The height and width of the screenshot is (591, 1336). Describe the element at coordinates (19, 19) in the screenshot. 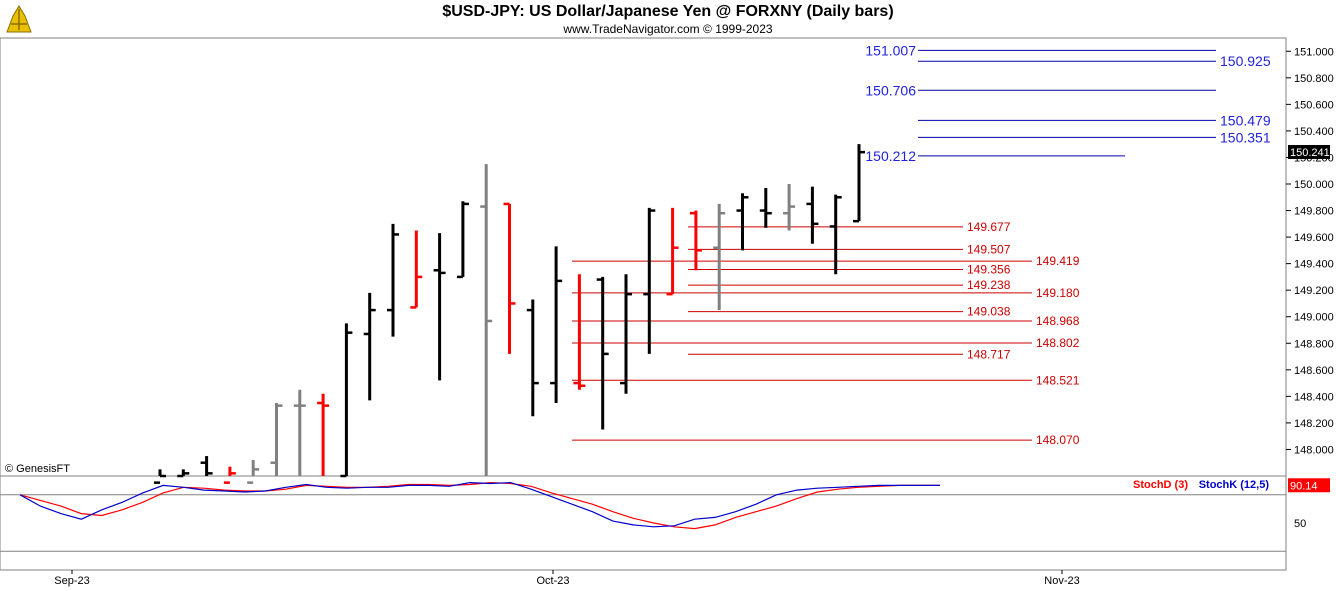

I see `genesis-logo-icon` at that location.